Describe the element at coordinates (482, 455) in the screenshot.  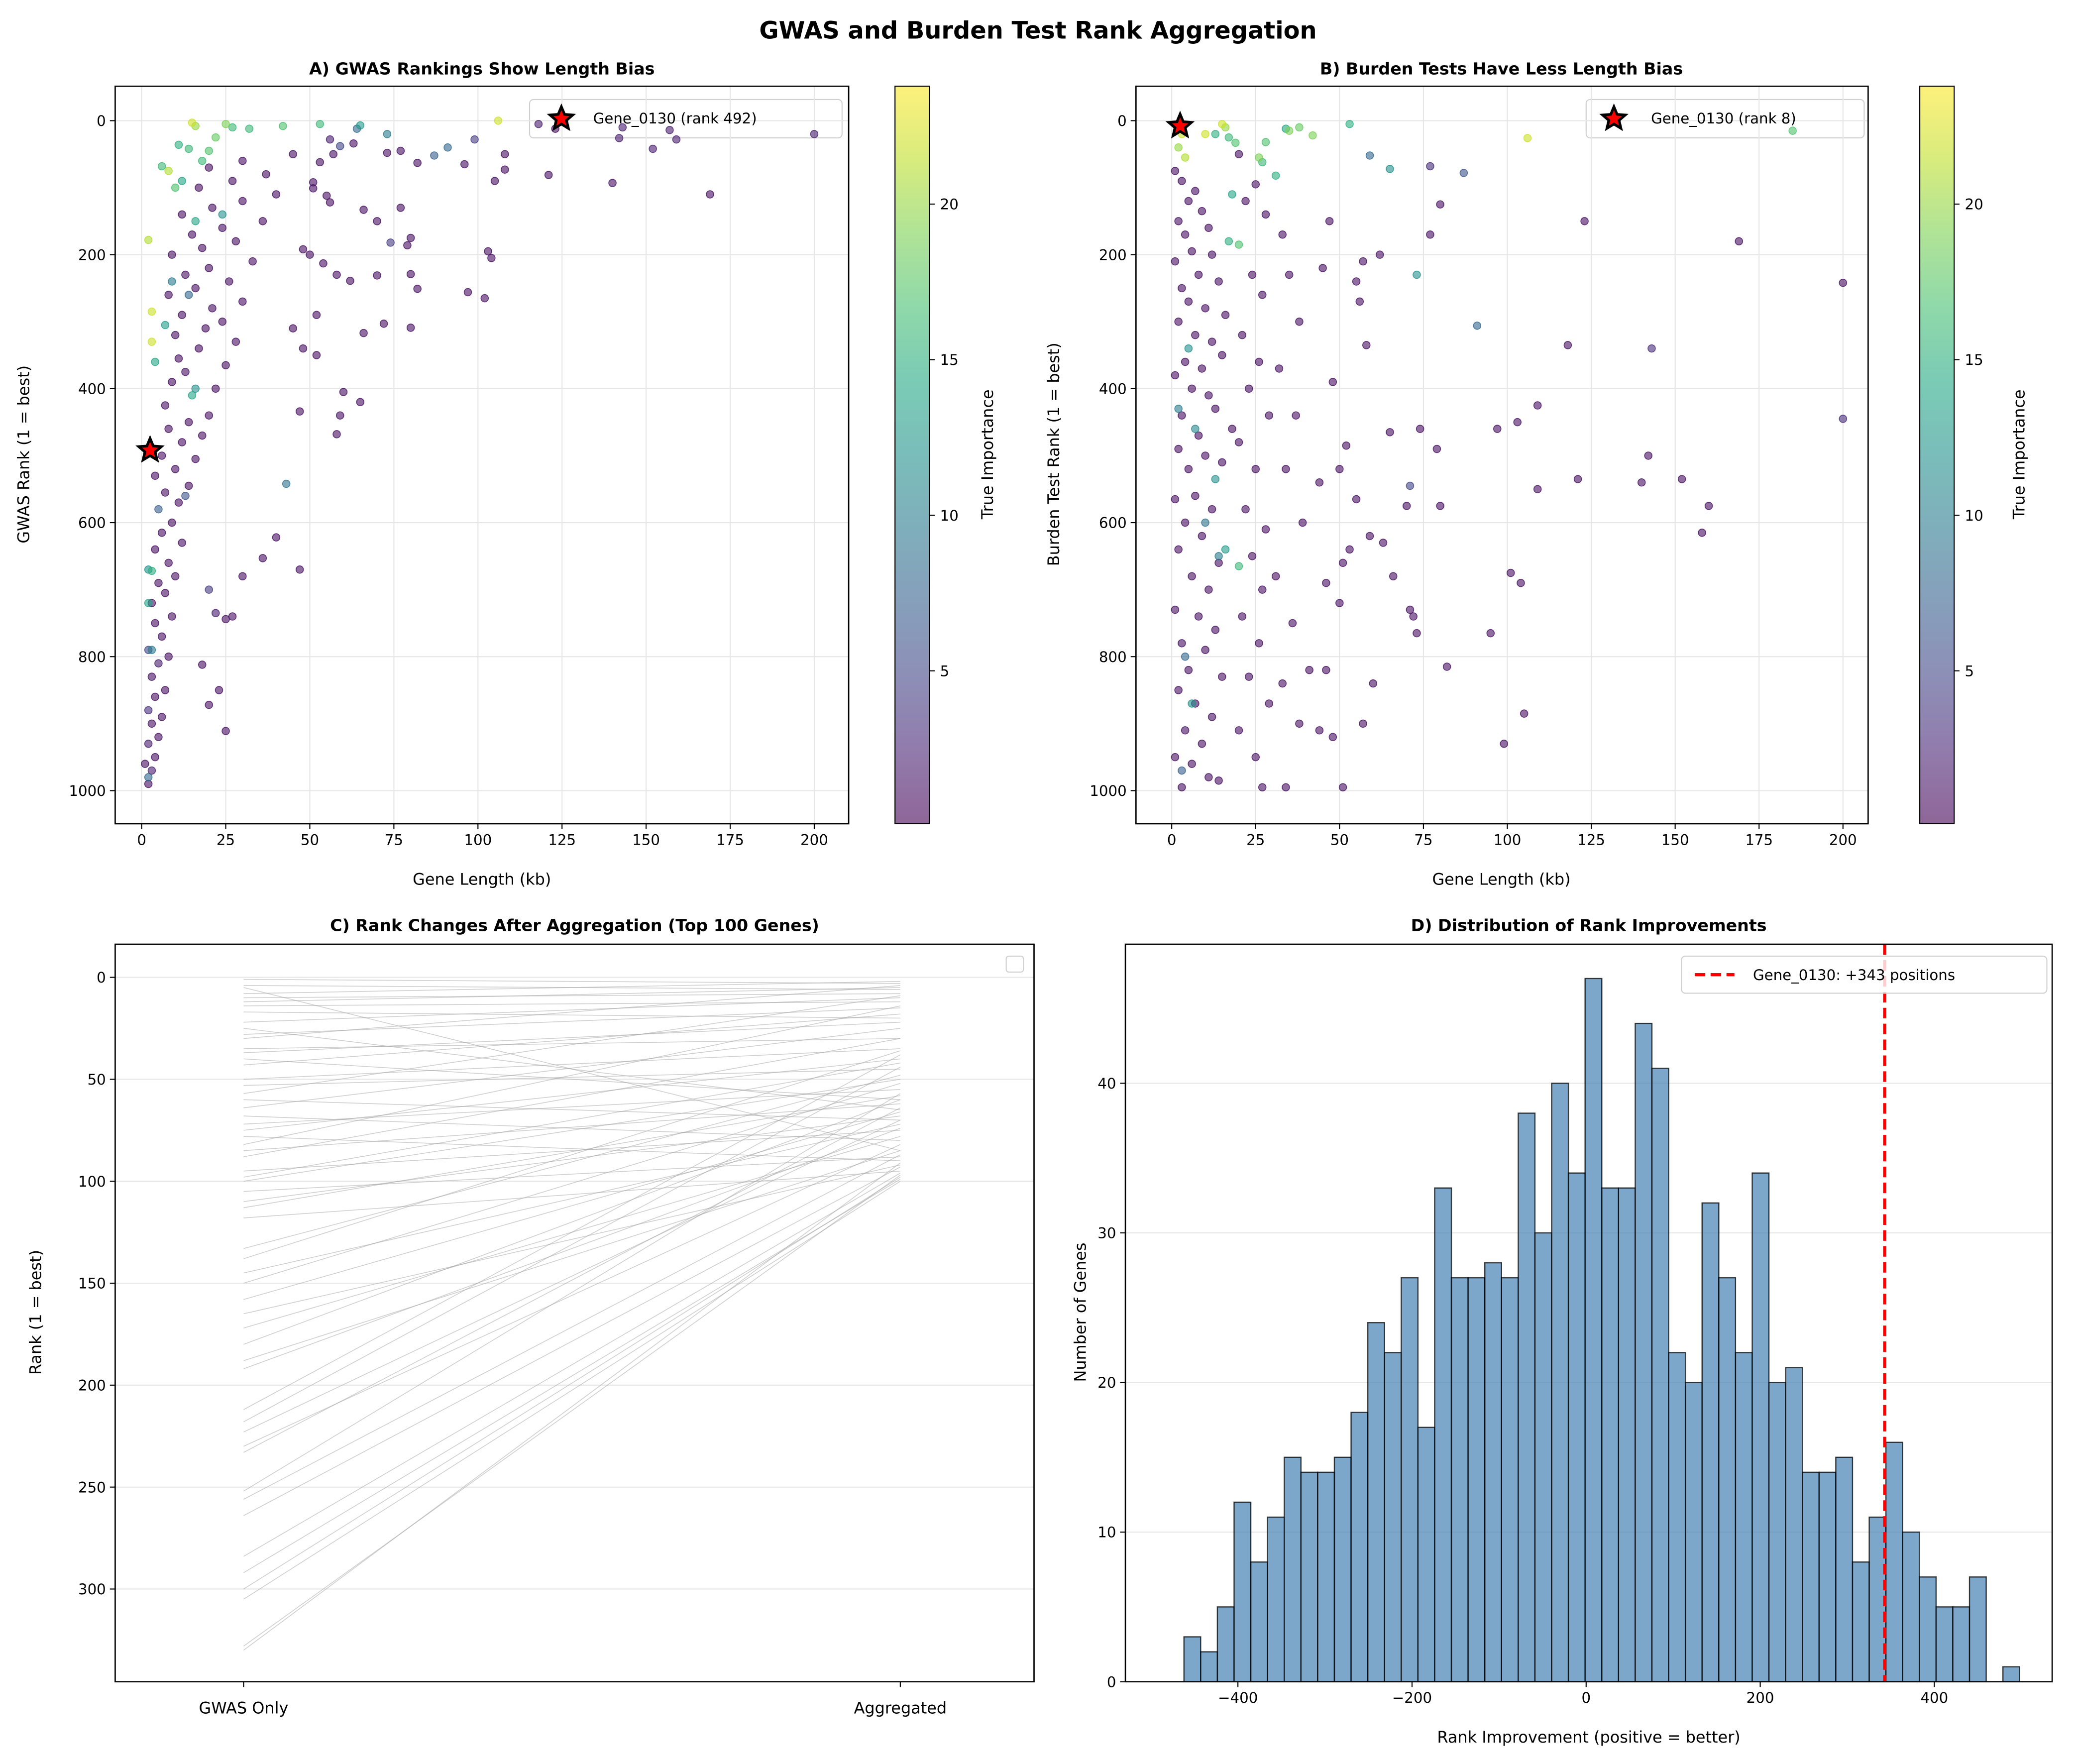
I see `panel-a-axes-frame` at that location.